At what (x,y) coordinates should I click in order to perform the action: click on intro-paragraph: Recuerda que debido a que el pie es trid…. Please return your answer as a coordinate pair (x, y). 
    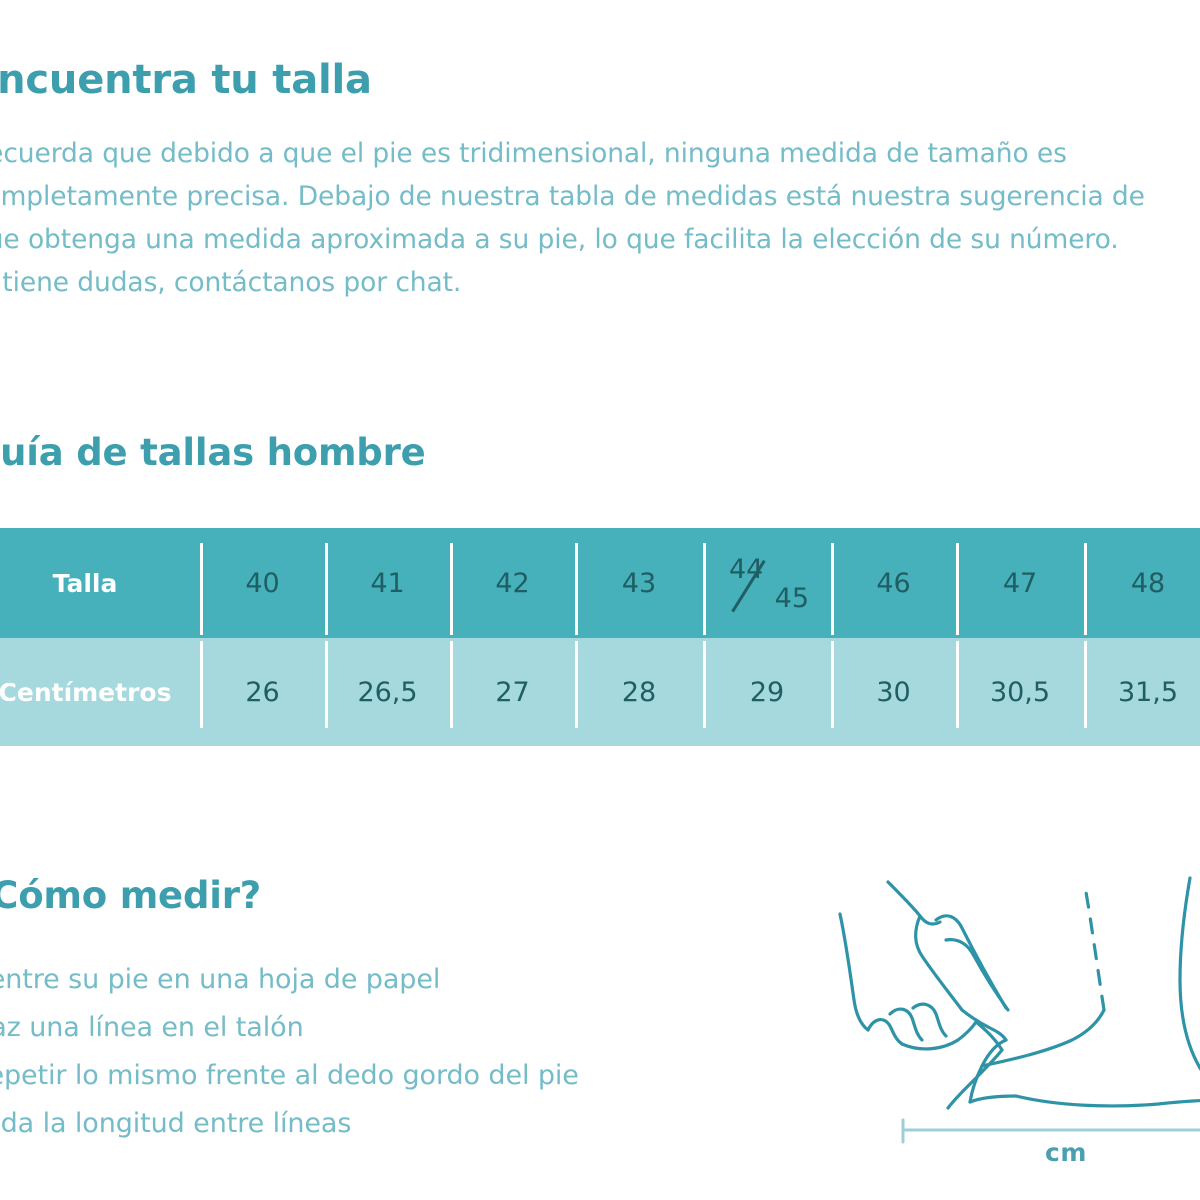
    Looking at the image, I should click on (572, 217).